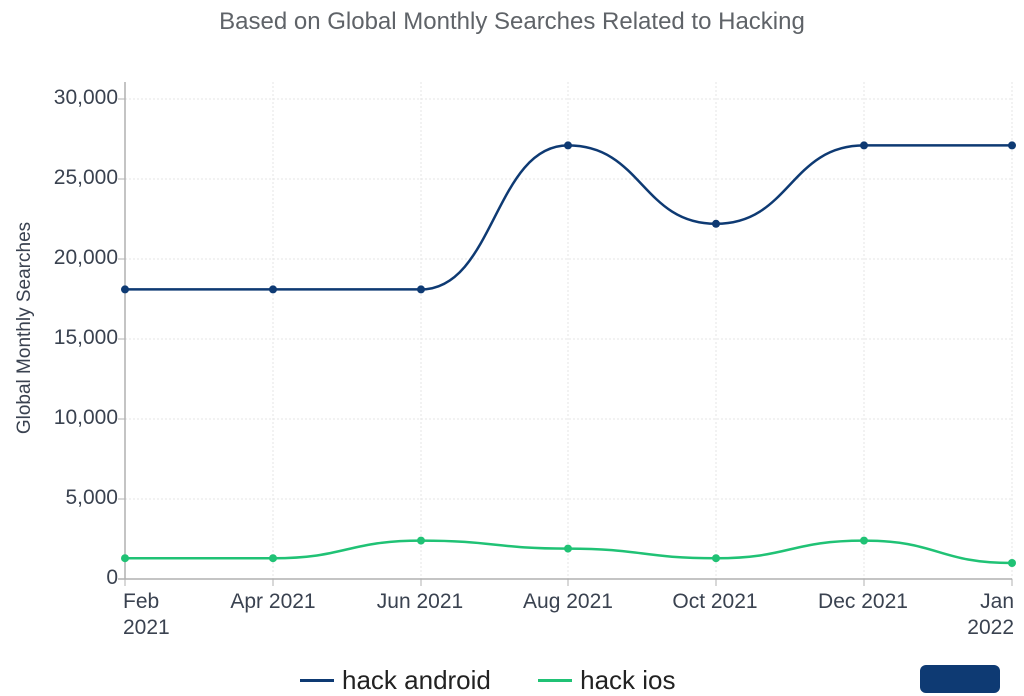 Image resolution: width=1024 pixels, height=696 pixels. I want to click on legend-item-hack-ios: hack ios, so click(607, 680).